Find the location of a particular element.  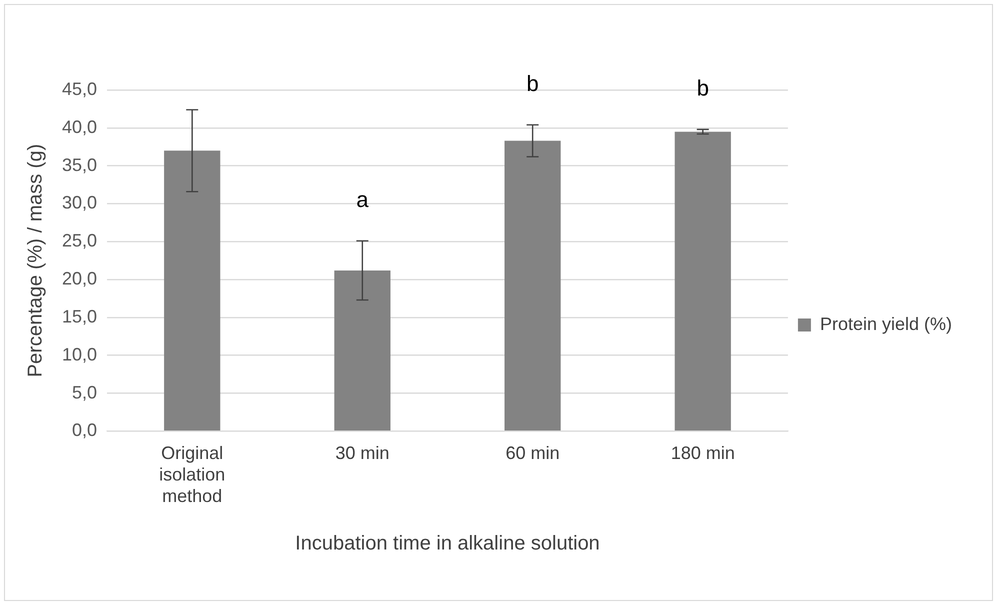

x-tick-label: Original isolation method is located at coordinates (192, 474).